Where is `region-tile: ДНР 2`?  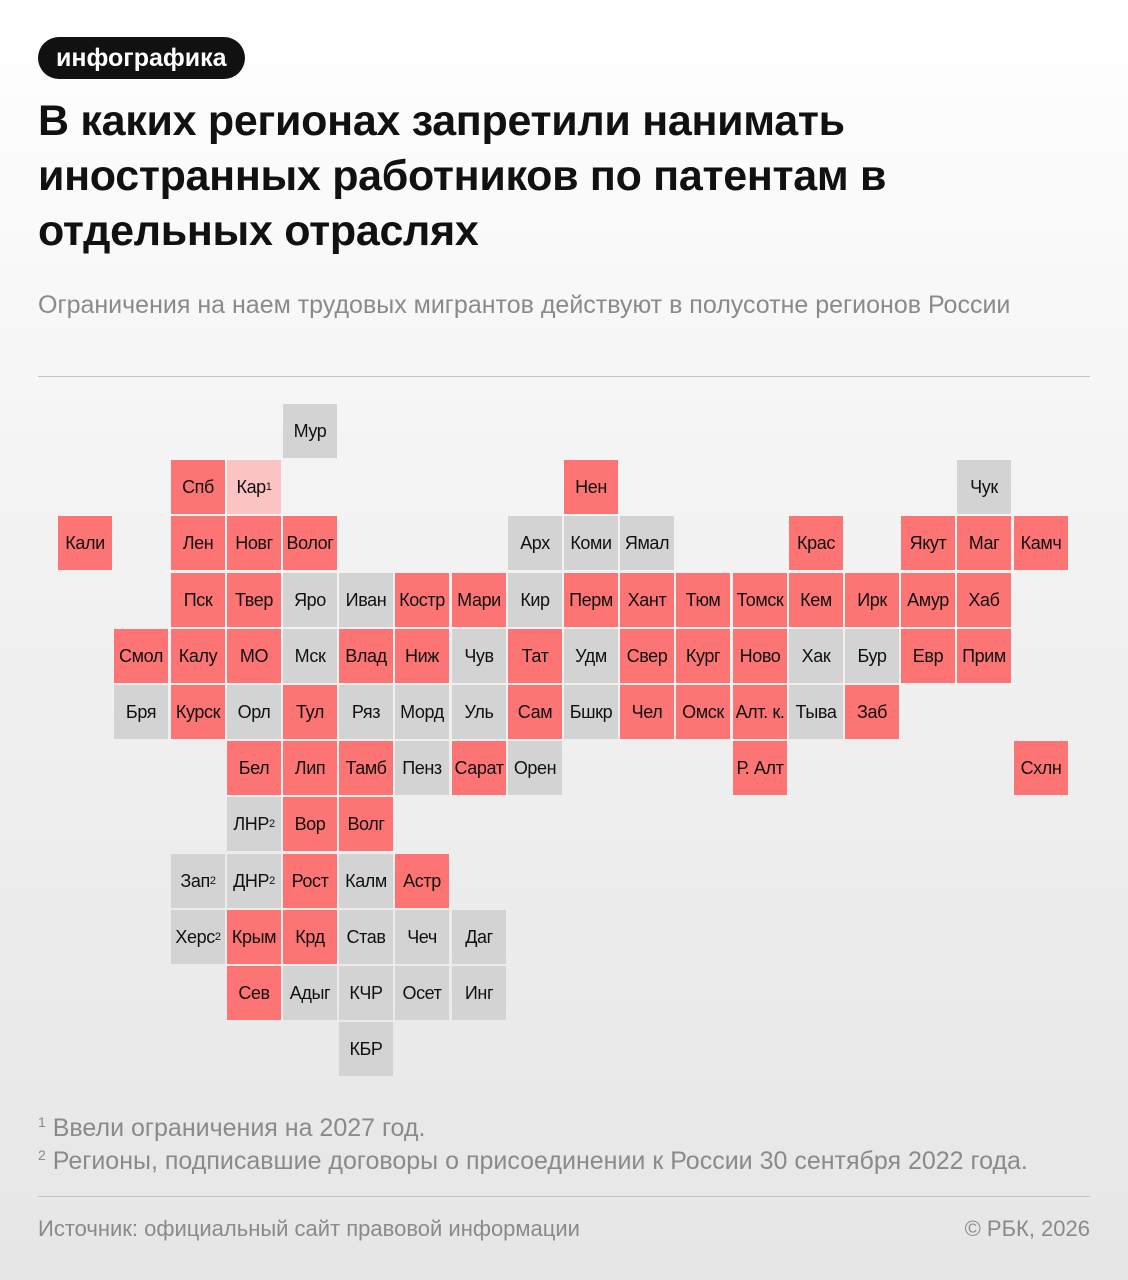
region-tile: ДНР 2 is located at coordinates (254, 881).